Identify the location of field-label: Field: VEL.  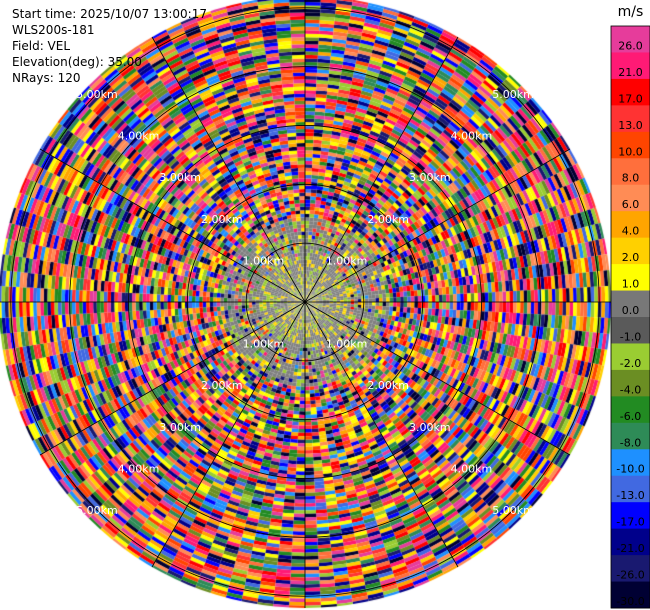
(41, 46).